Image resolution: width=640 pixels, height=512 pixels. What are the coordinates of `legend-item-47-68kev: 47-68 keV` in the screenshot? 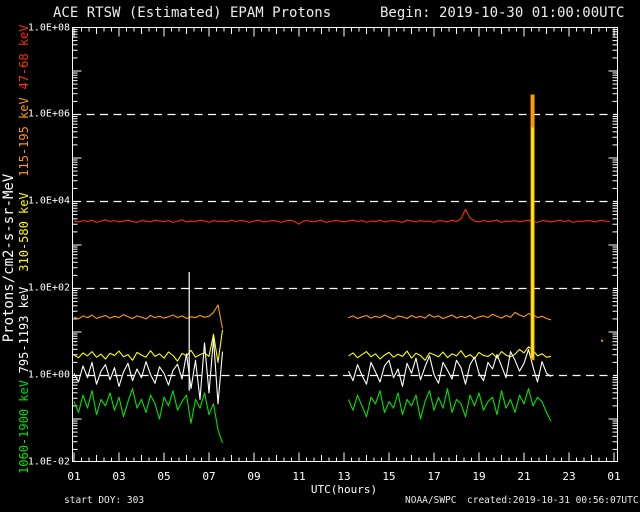 It's located at (24, 57).